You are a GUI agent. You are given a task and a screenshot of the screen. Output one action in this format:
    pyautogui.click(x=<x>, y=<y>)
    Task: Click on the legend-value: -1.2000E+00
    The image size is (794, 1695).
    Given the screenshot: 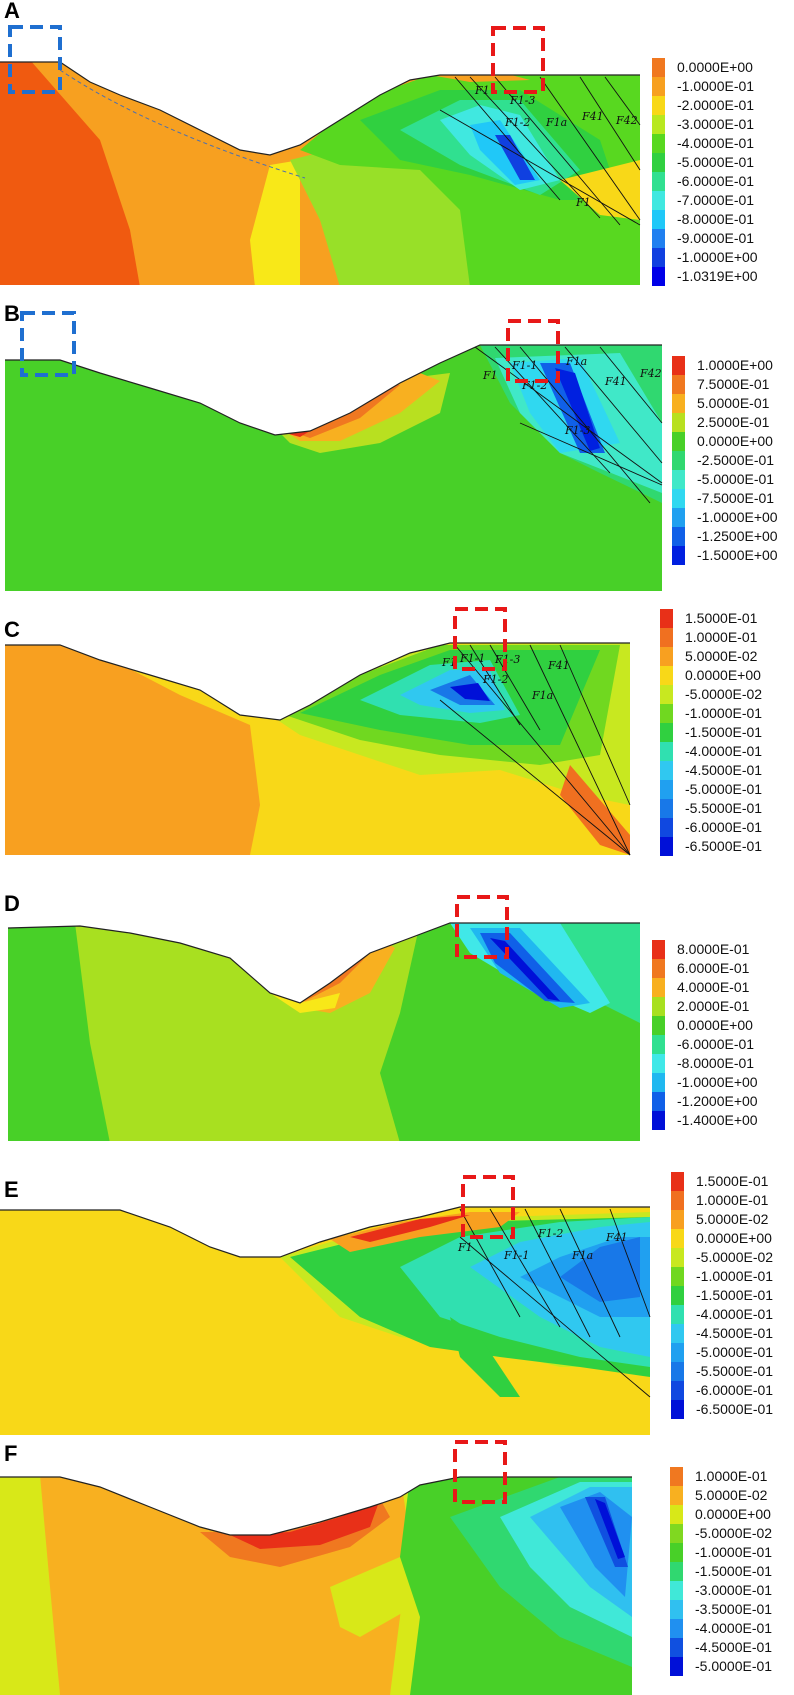 What is the action you would take?
    pyautogui.click(x=717, y=1101)
    